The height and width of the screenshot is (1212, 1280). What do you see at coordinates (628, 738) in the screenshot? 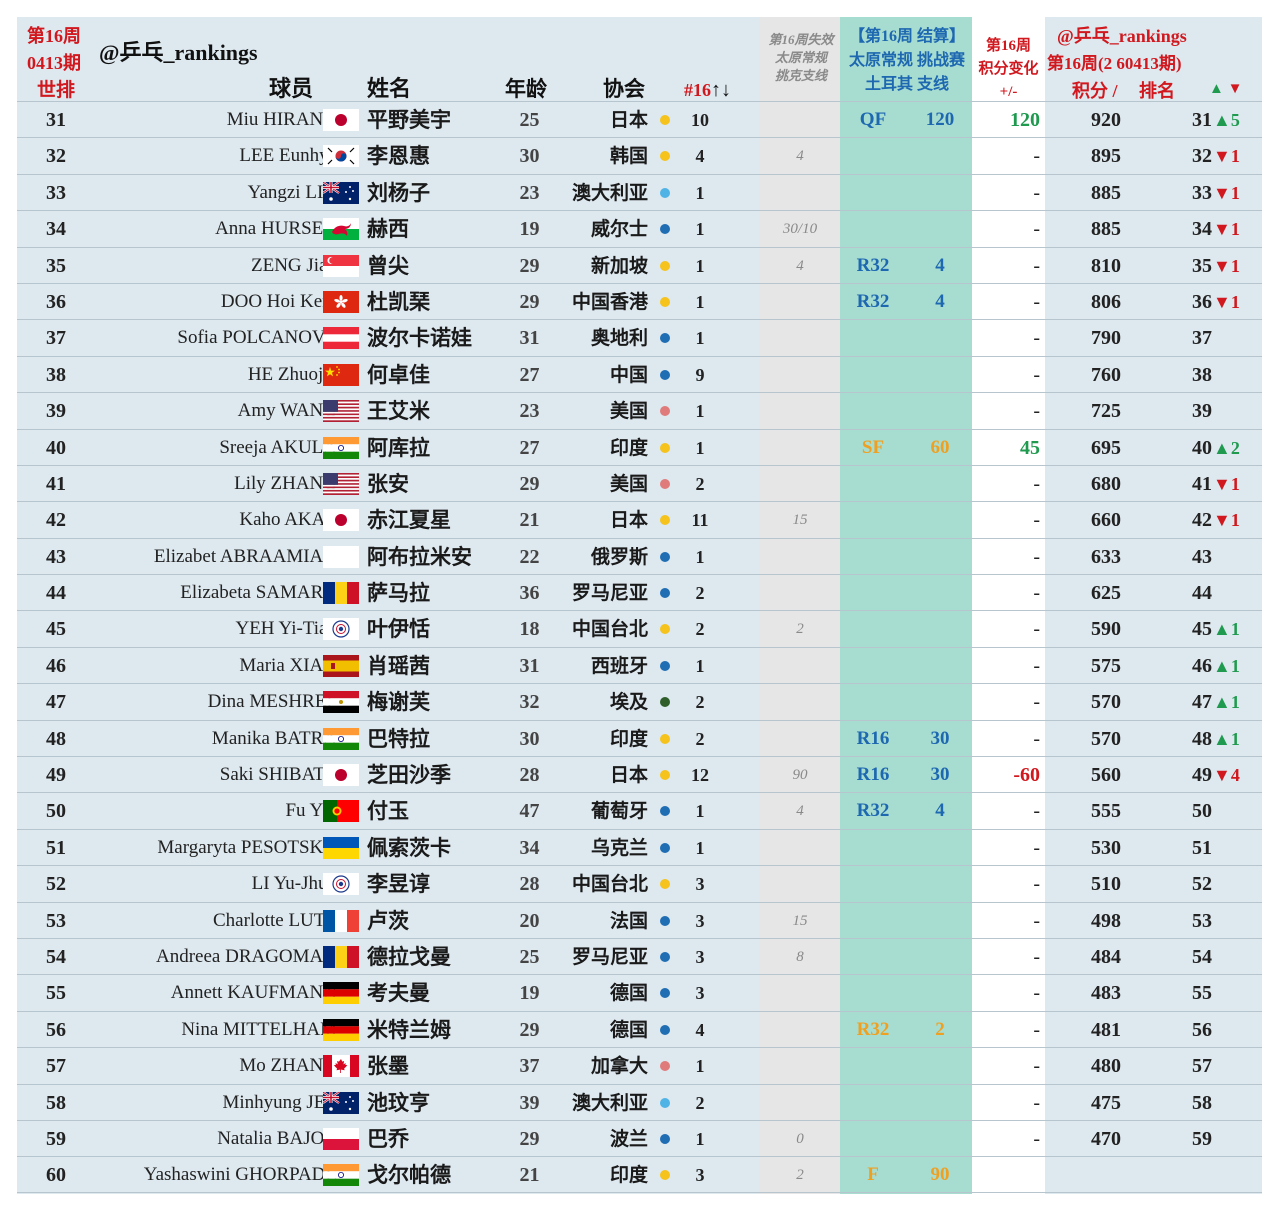
I see `association: 印度` at bounding box center [628, 738].